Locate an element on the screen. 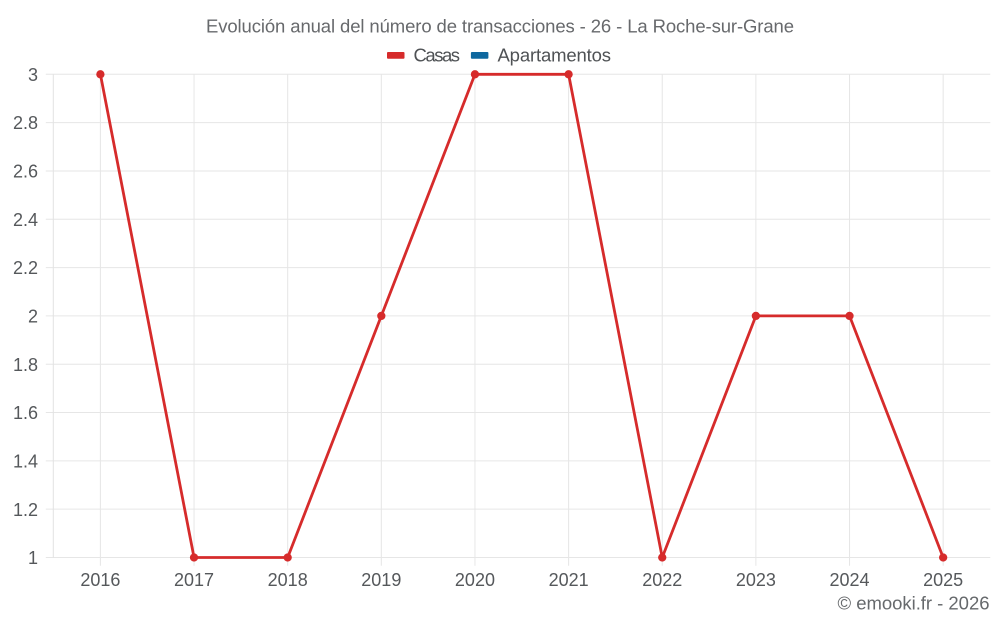 Image resolution: width=1000 pixels, height=625 pixels. svg-text: 2 is located at coordinates (33, 317).